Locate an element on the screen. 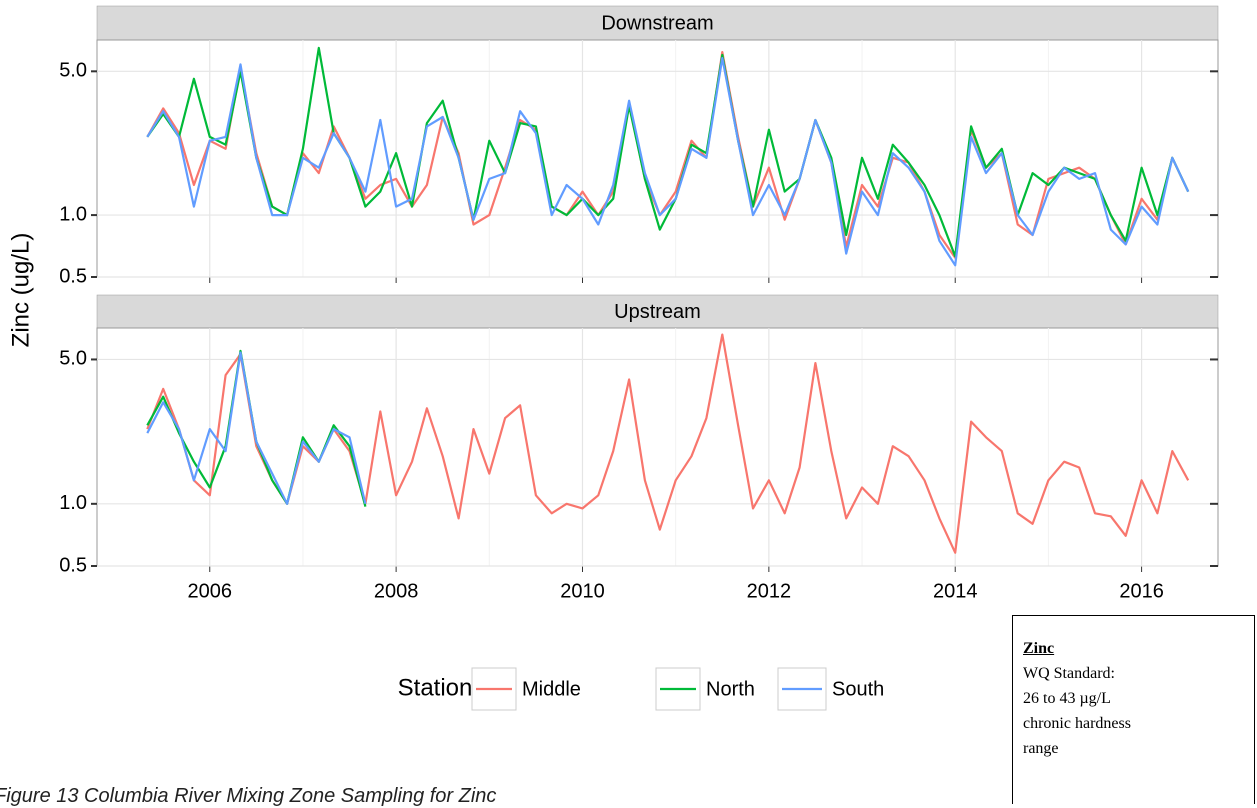 The width and height of the screenshot is (1257, 808). note-line: WQ Standard: is located at coordinates (1069, 673).